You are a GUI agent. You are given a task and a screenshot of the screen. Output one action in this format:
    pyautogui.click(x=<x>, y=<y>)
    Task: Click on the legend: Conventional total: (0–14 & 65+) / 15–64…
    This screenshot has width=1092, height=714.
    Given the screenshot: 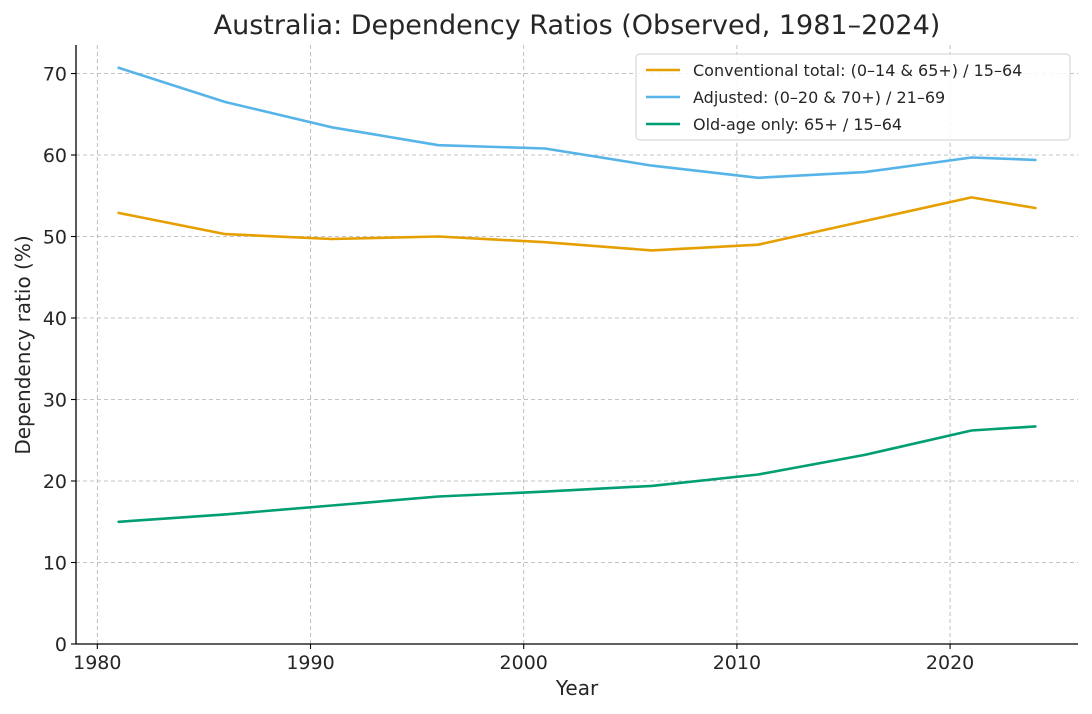 What is the action you would take?
    pyautogui.click(x=853, y=97)
    